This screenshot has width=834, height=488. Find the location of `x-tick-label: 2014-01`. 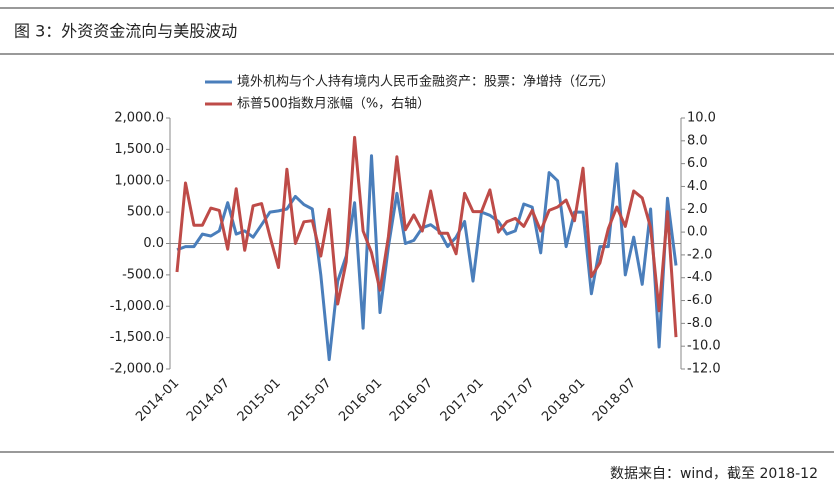

x-tick-label: 2014-01 is located at coordinates (157, 400).